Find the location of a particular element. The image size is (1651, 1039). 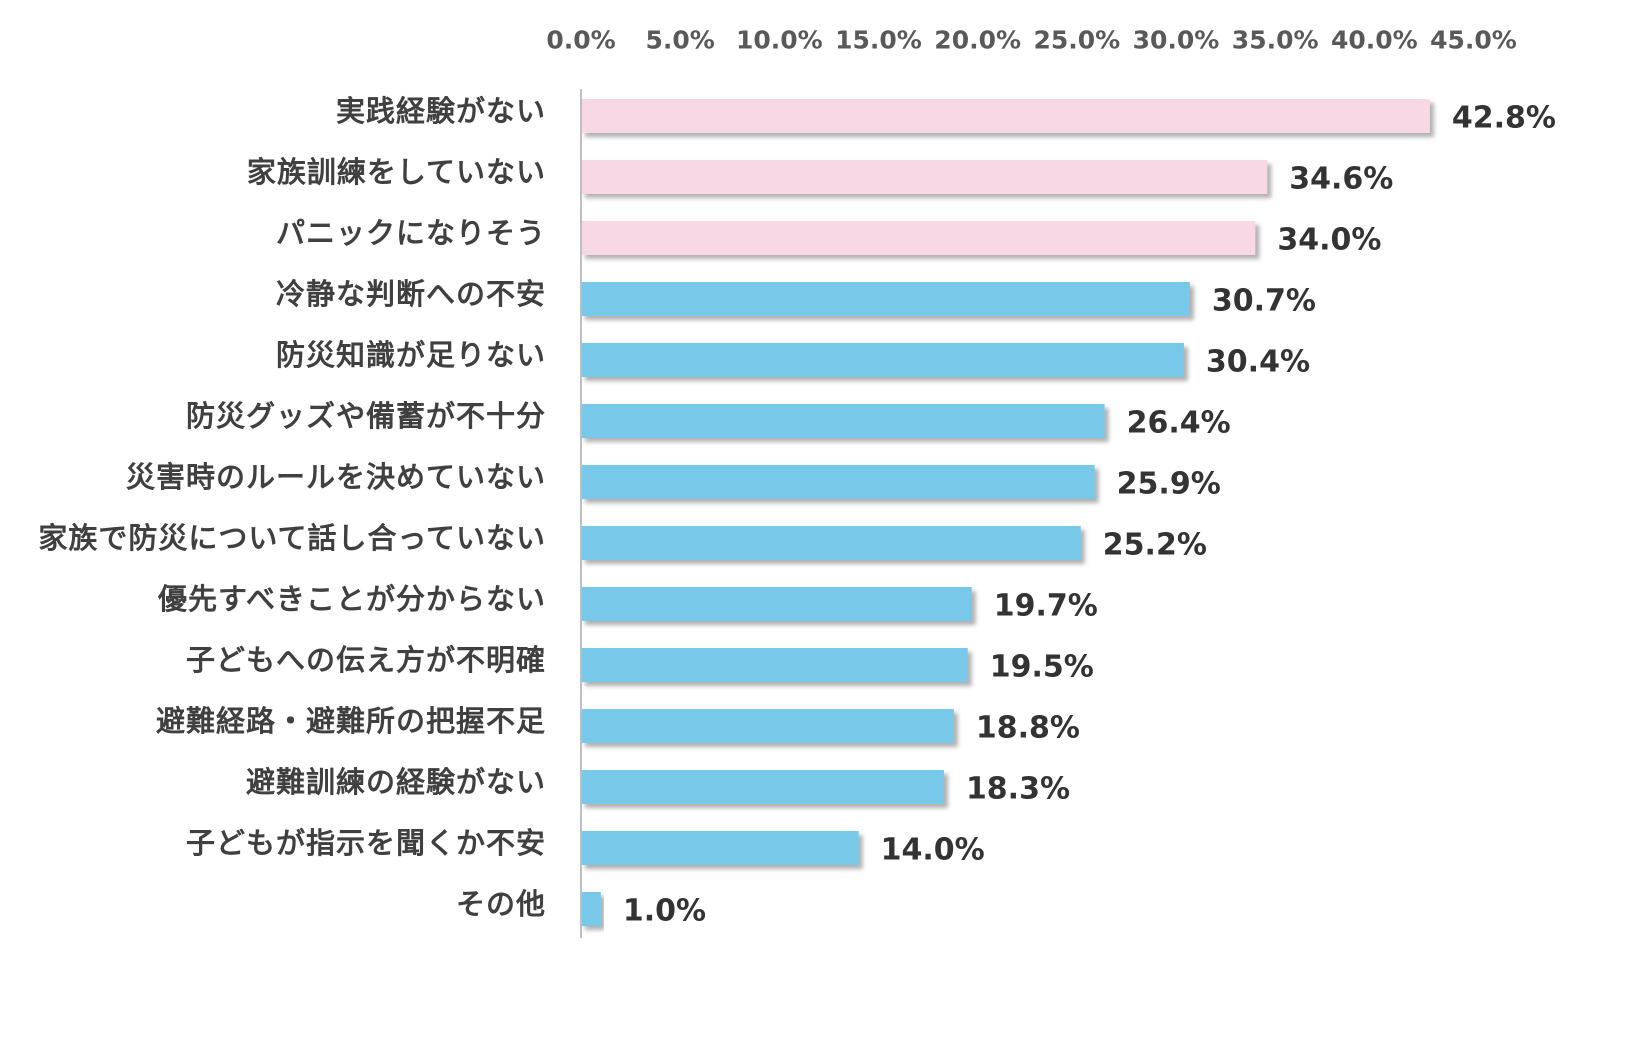

x-tick-label-2: 10.0% is located at coordinates (779, 40).